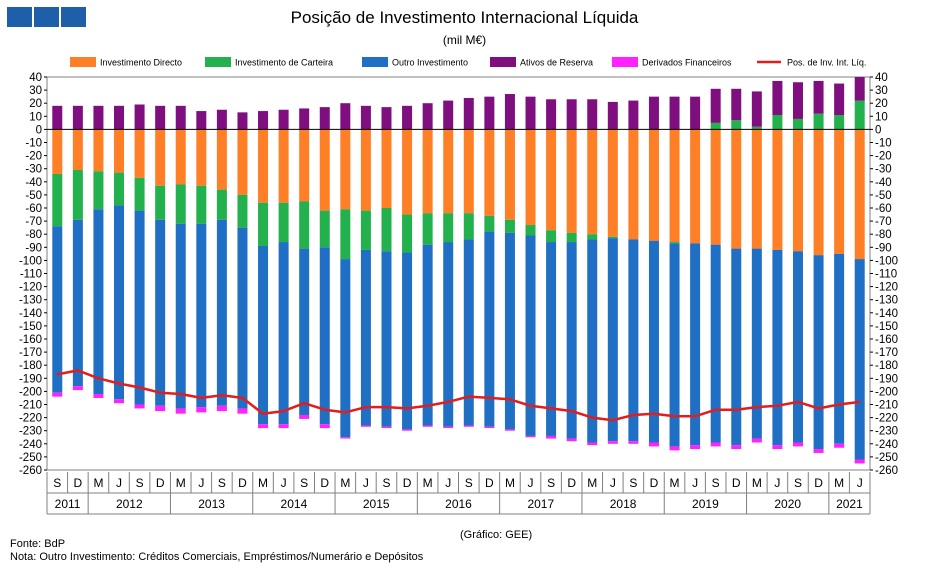 The width and height of the screenshot is (929, 572). What do you see at coordinates (886, 261) in the screenshot?
I see `y-tick-label-right: -100` at bounding box center [886, 261].